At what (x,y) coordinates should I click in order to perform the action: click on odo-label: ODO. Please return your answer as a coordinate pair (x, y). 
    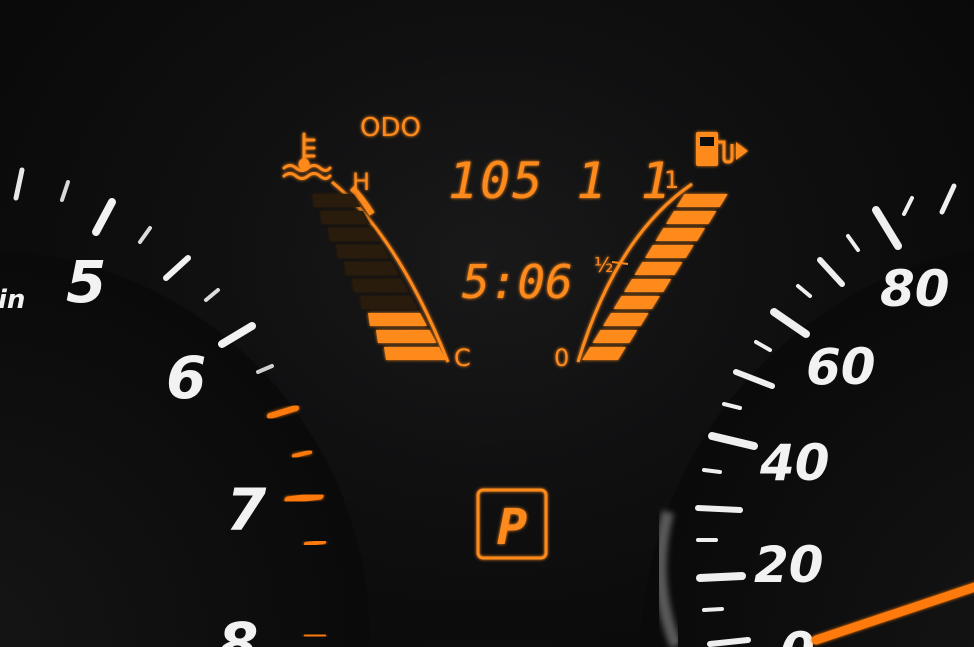
    Looking at the image, I should click on (390, 128).